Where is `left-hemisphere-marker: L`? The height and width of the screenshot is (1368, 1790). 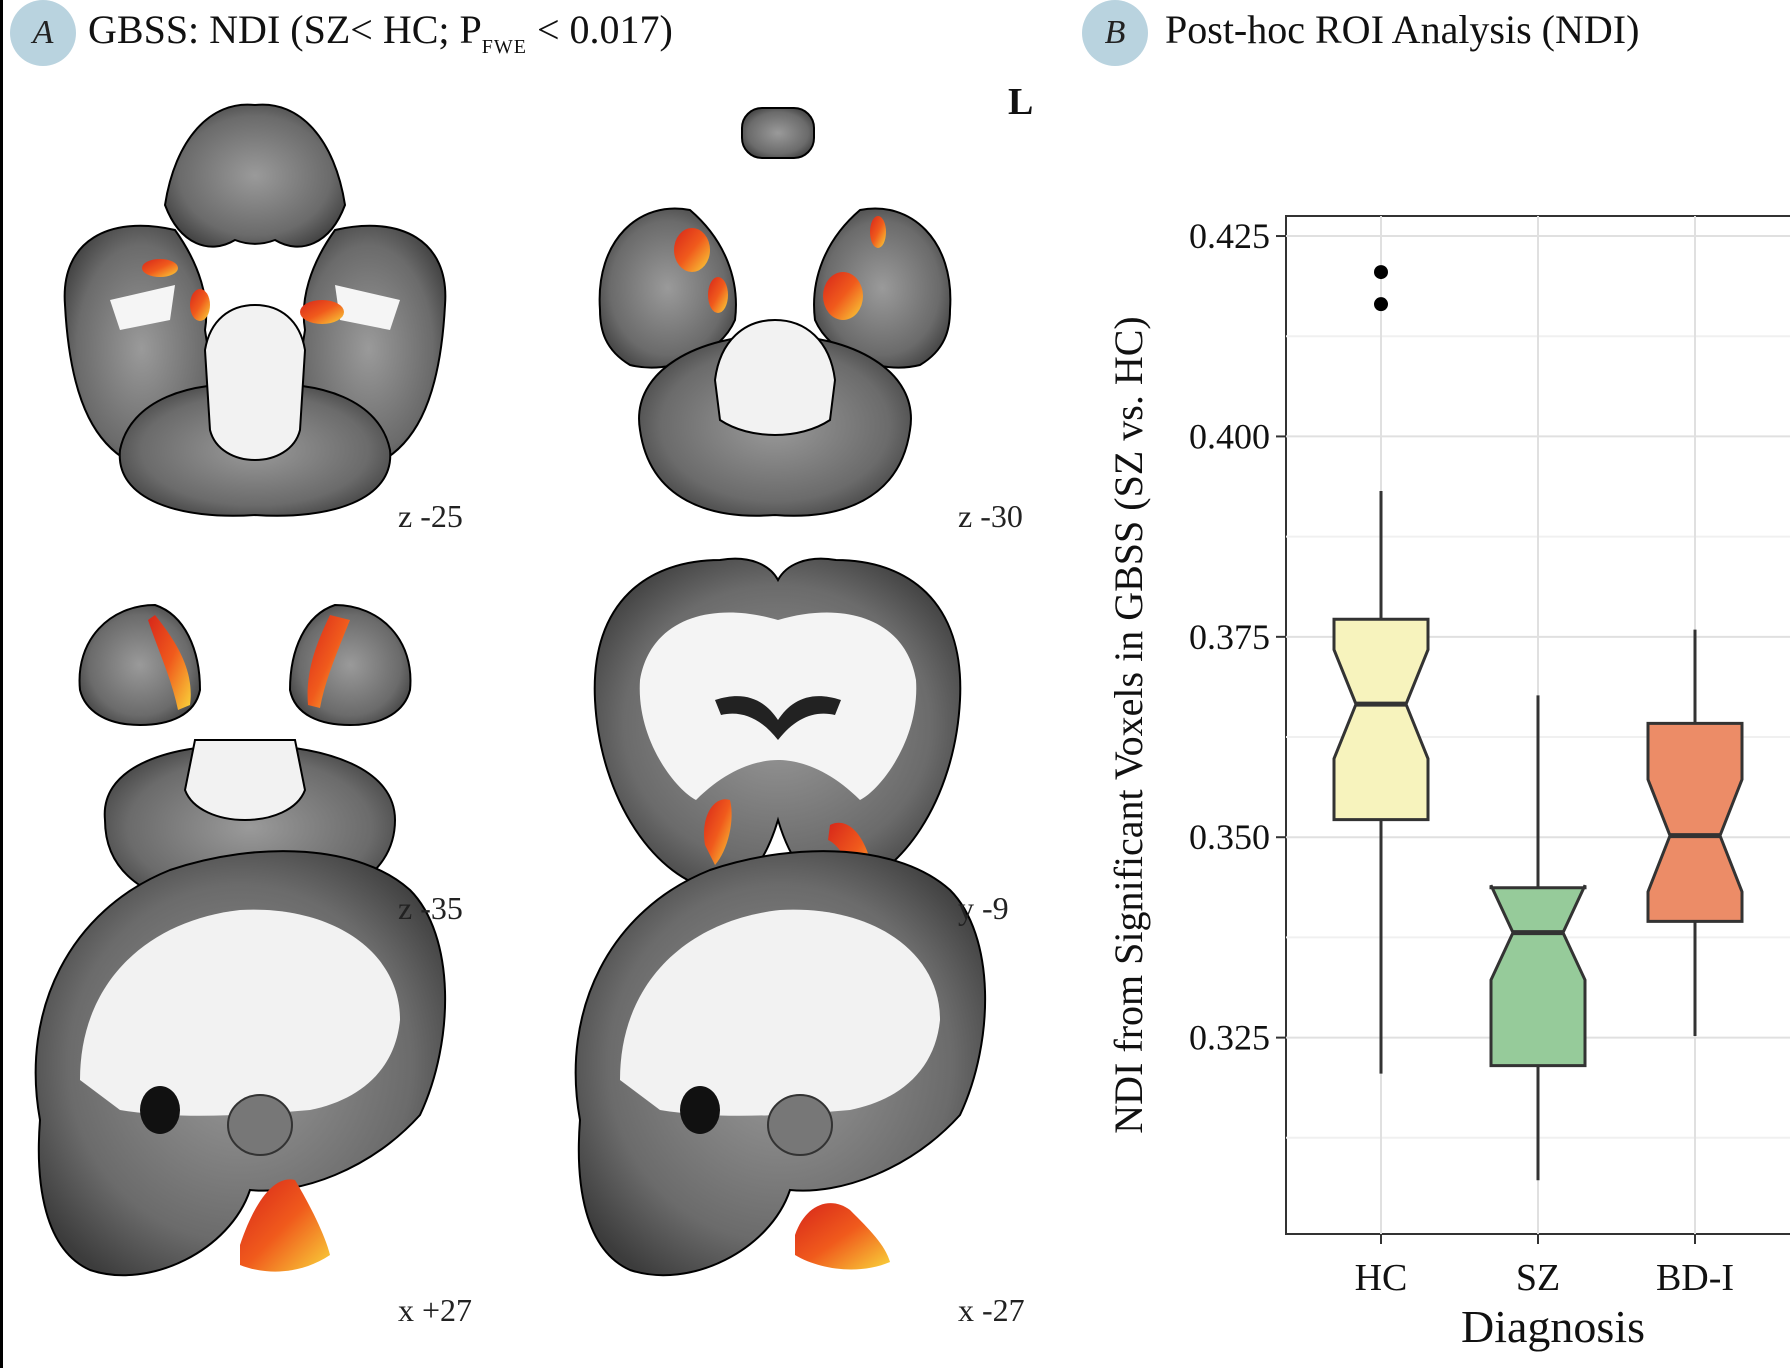 left-hemisphere-marker: L is located at coordinates (1021, 102).